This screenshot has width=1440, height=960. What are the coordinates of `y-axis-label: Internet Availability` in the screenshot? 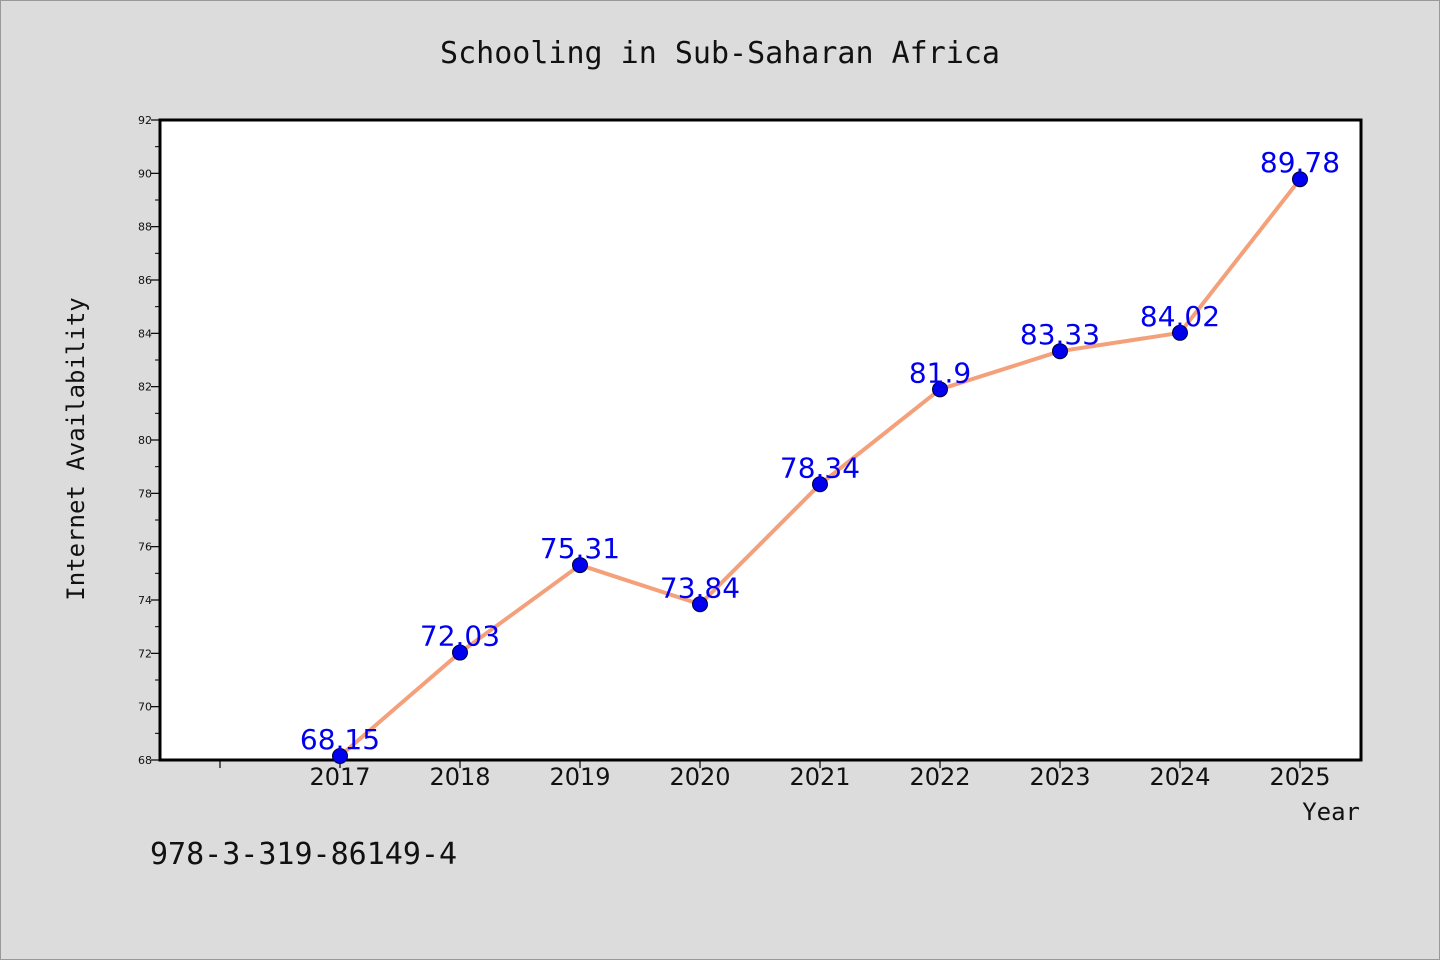 It's located at (76, 448).